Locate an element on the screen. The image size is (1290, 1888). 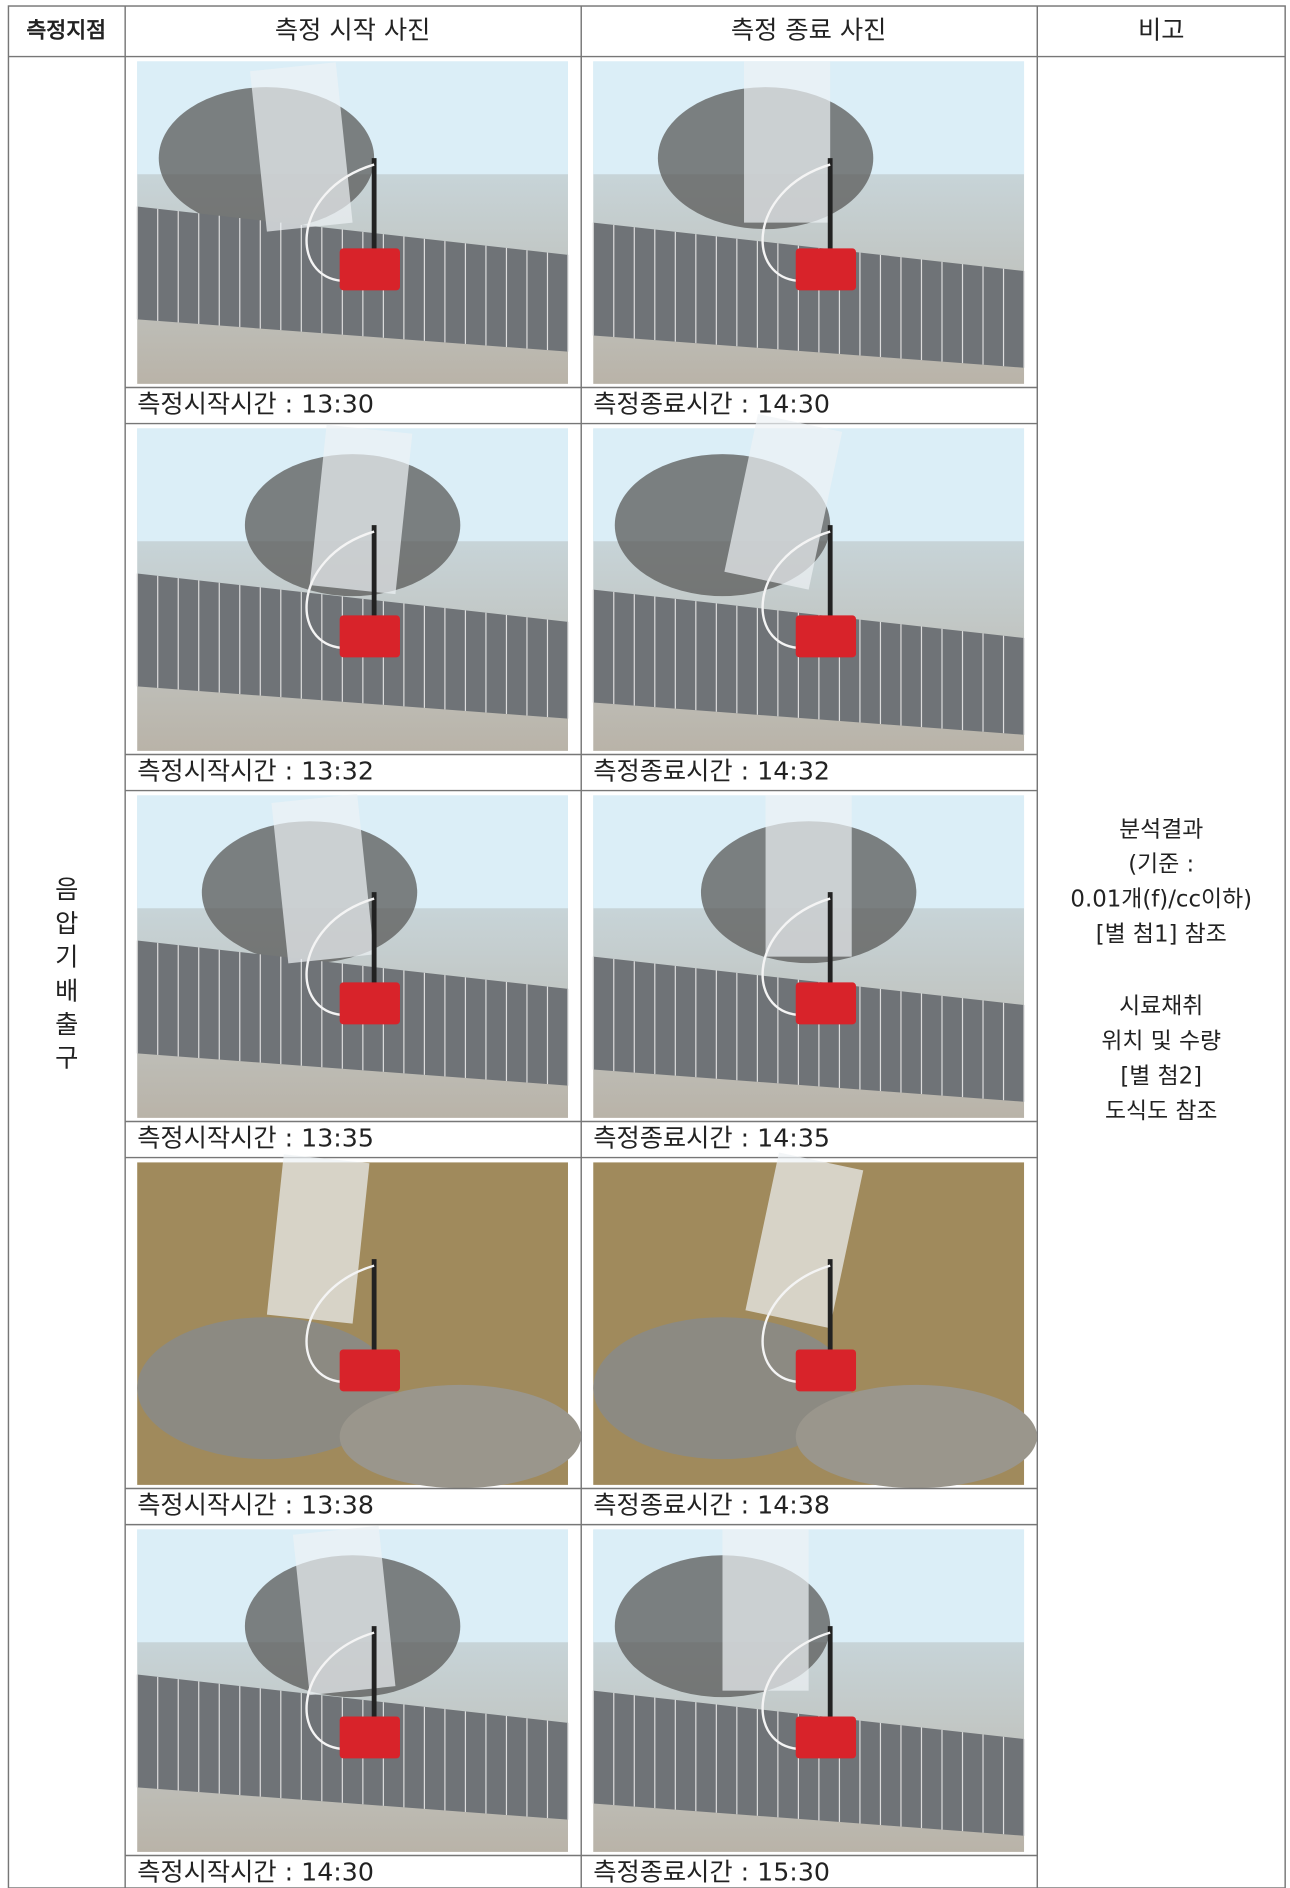
header-cell: 측정 종료 사진 is located at coordinates (808, 29).